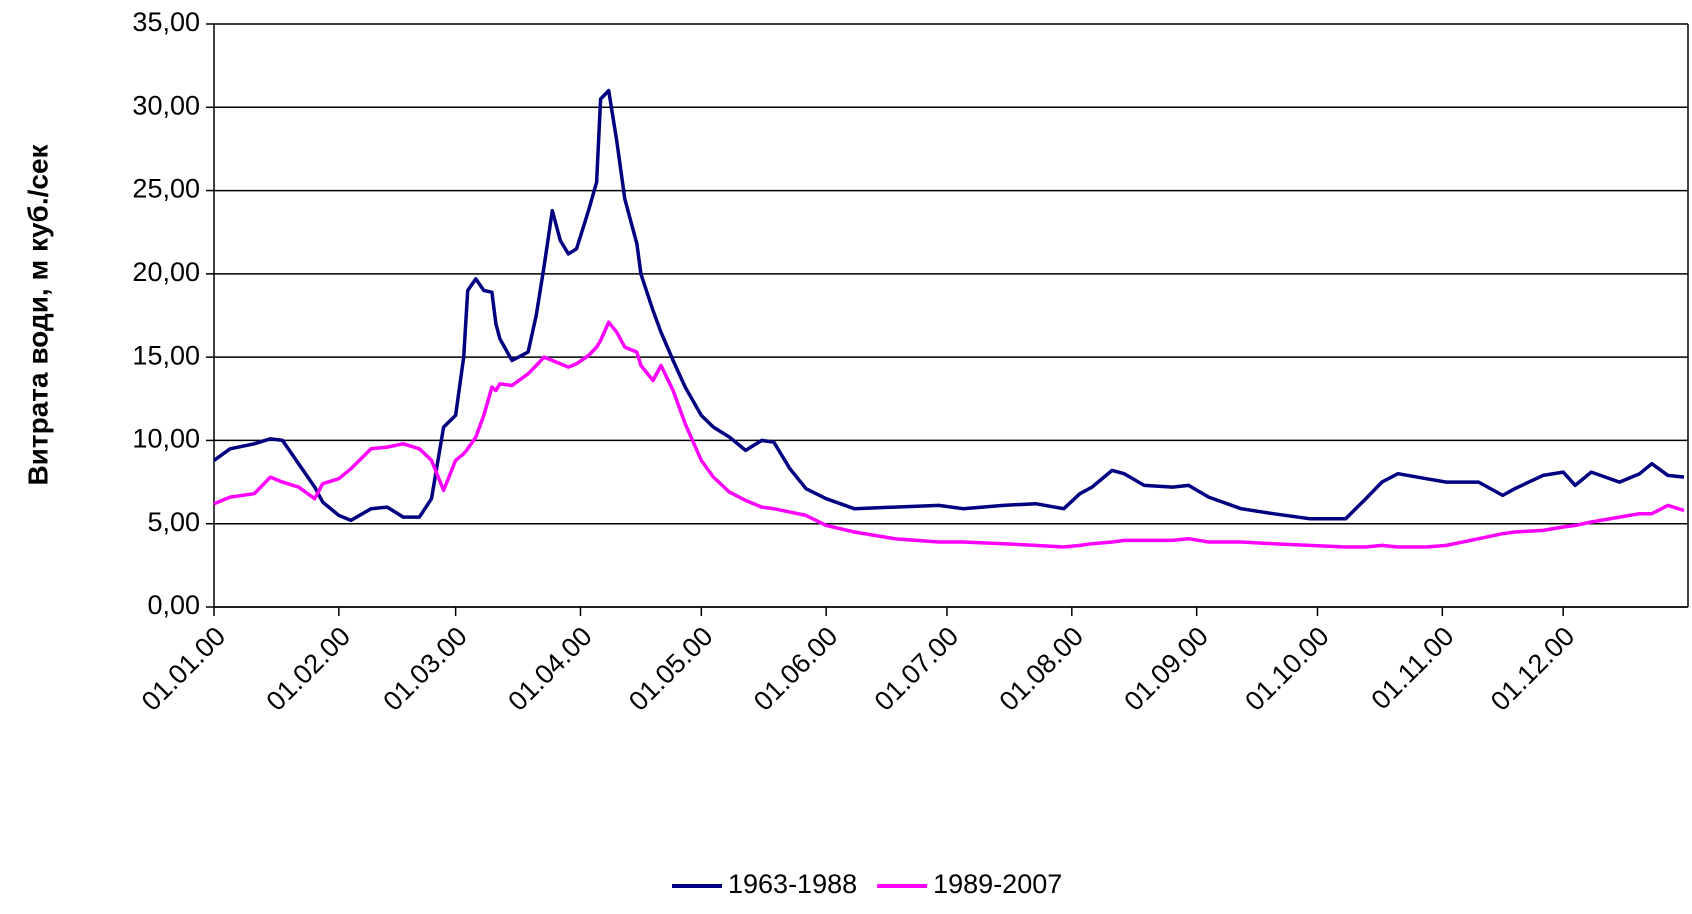 The image size is (1692, 914). I want to click on x-tick-label: 01.07.00, so click(917, 669).